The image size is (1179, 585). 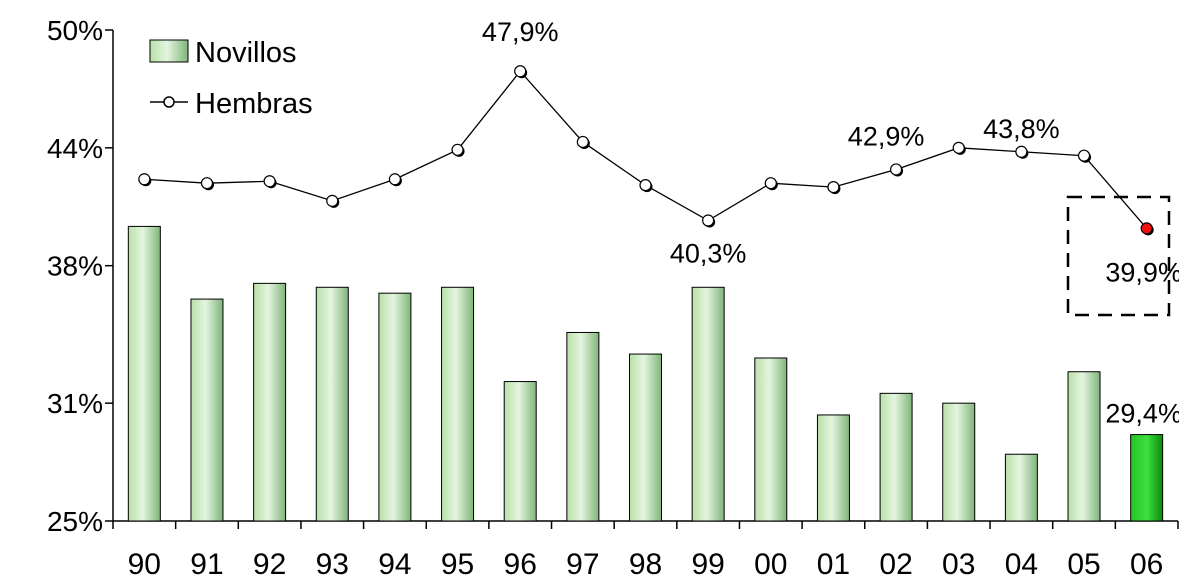 I want to click on x-tick-label: 92, so click(x=269, y=564).